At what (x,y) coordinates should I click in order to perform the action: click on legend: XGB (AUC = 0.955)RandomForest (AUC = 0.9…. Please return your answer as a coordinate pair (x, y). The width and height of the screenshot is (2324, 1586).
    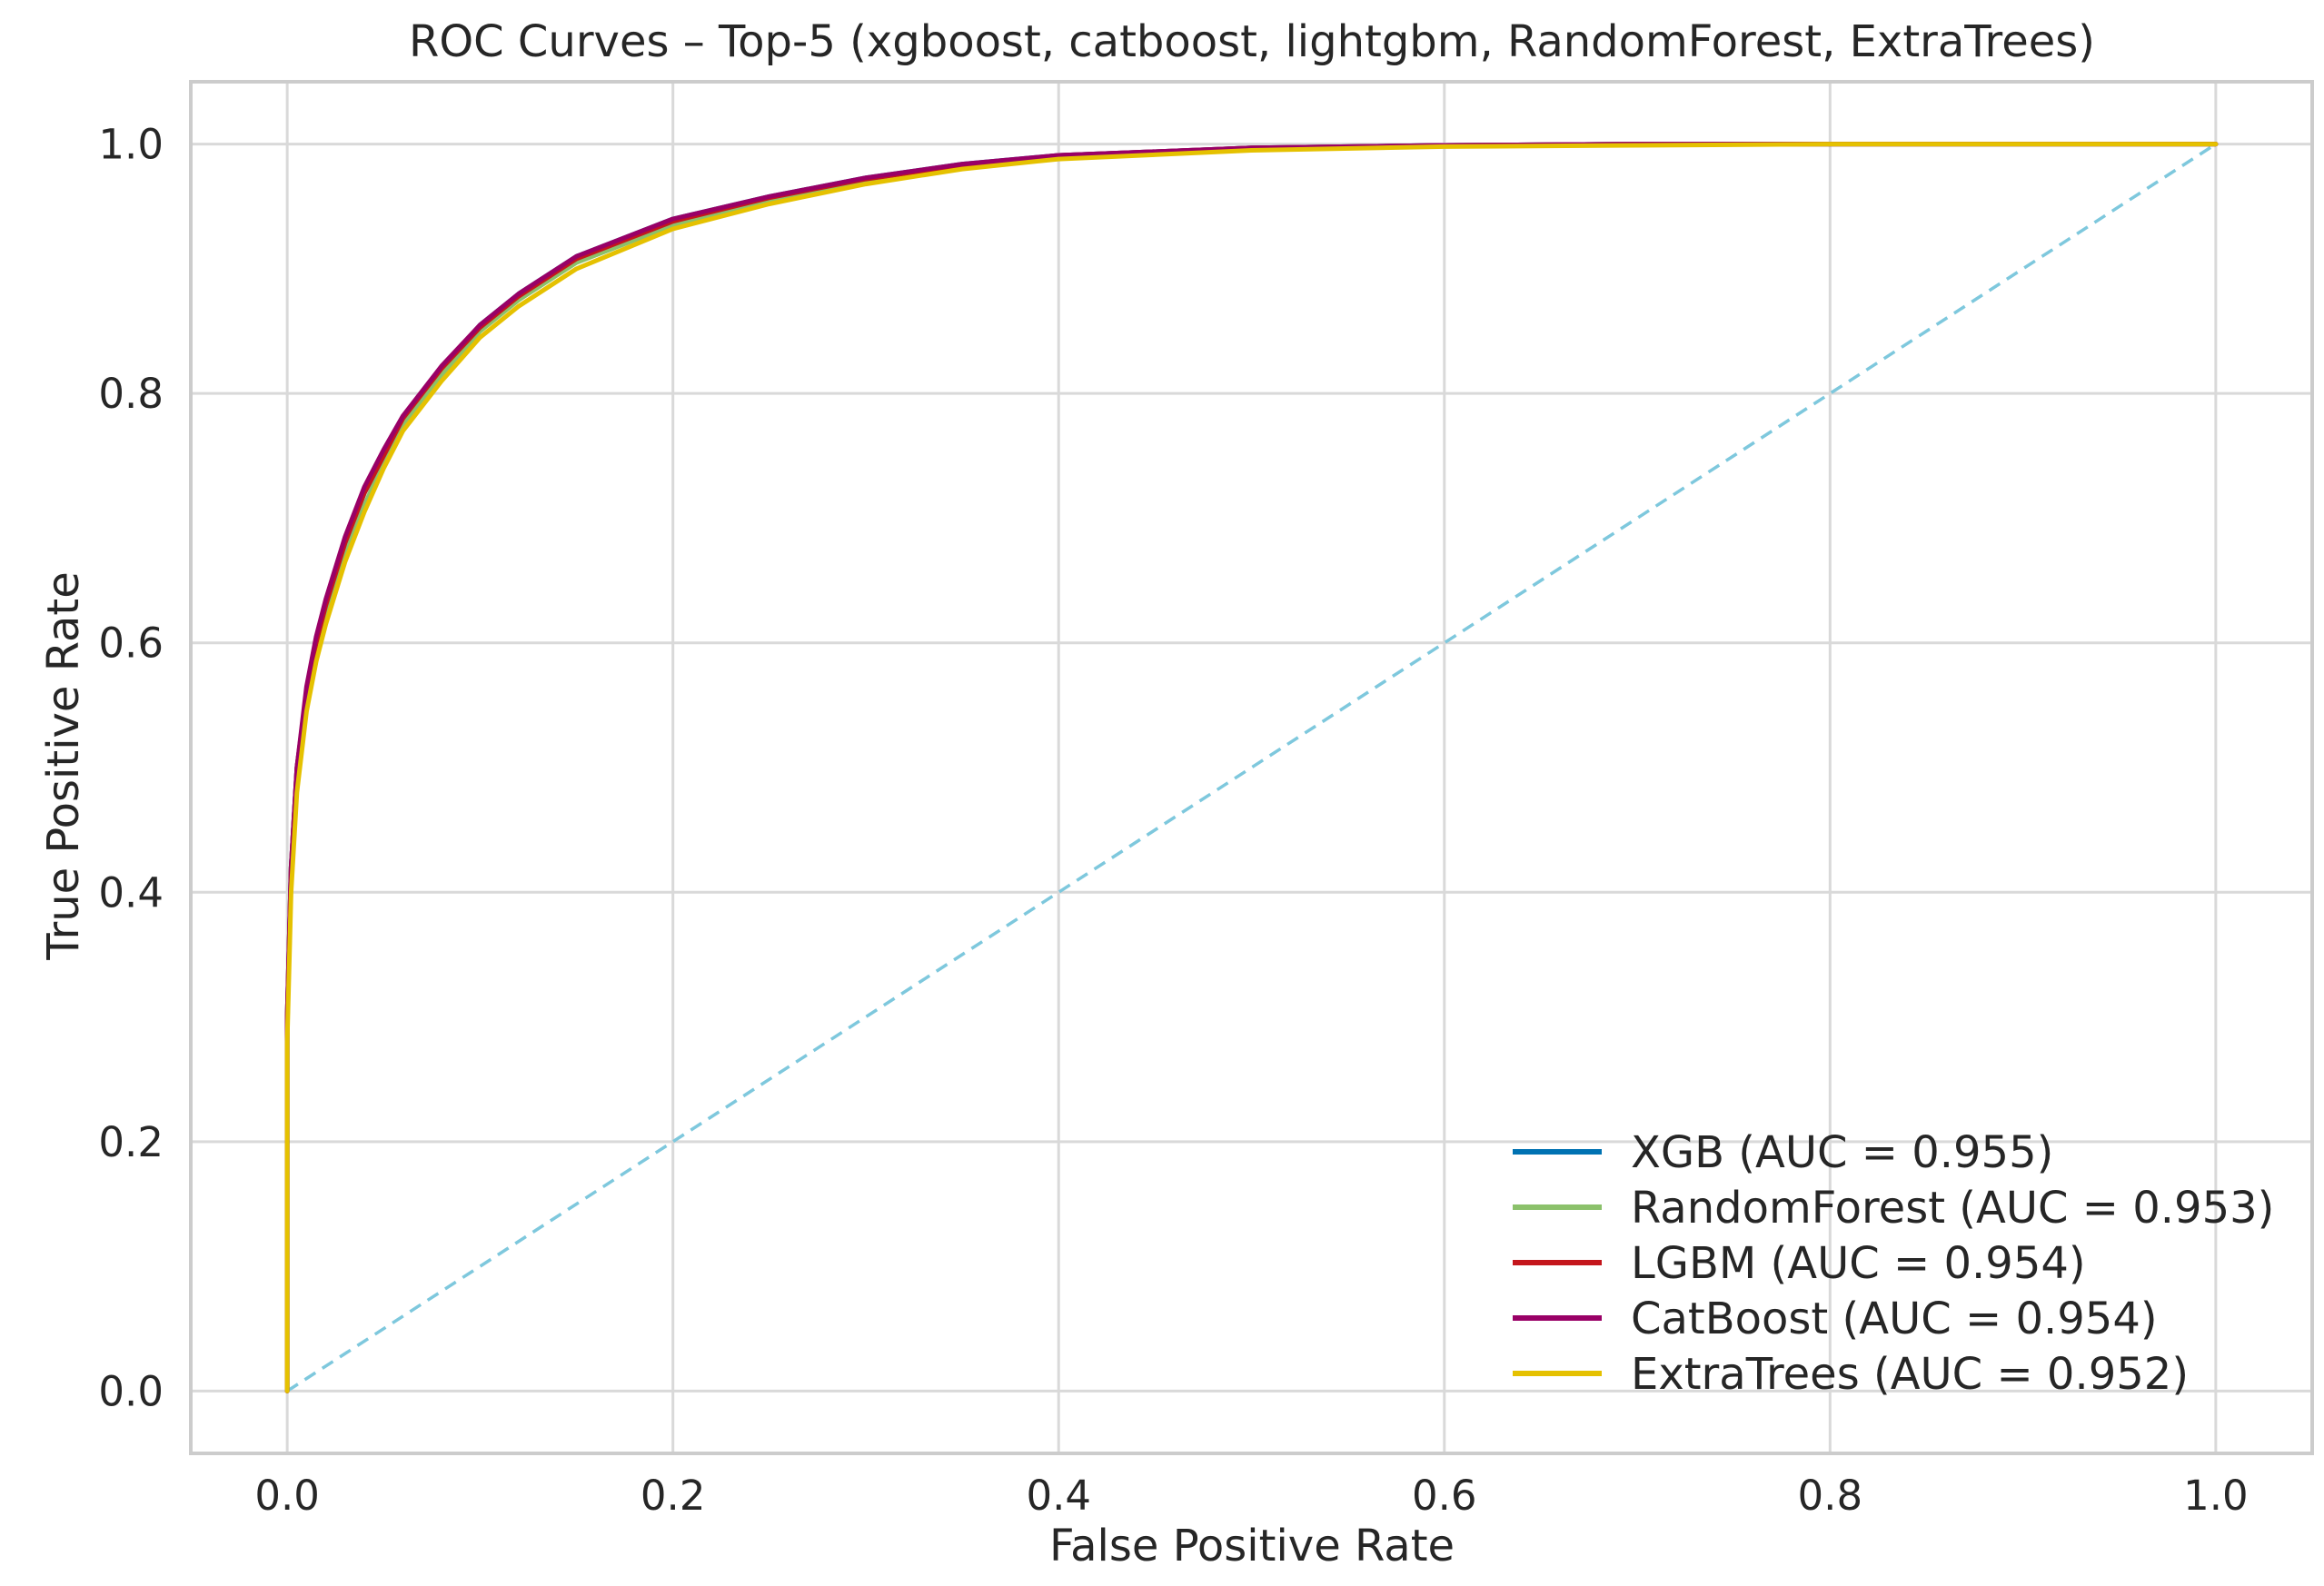
    Looking at the image, I should click on (1893, 1263).